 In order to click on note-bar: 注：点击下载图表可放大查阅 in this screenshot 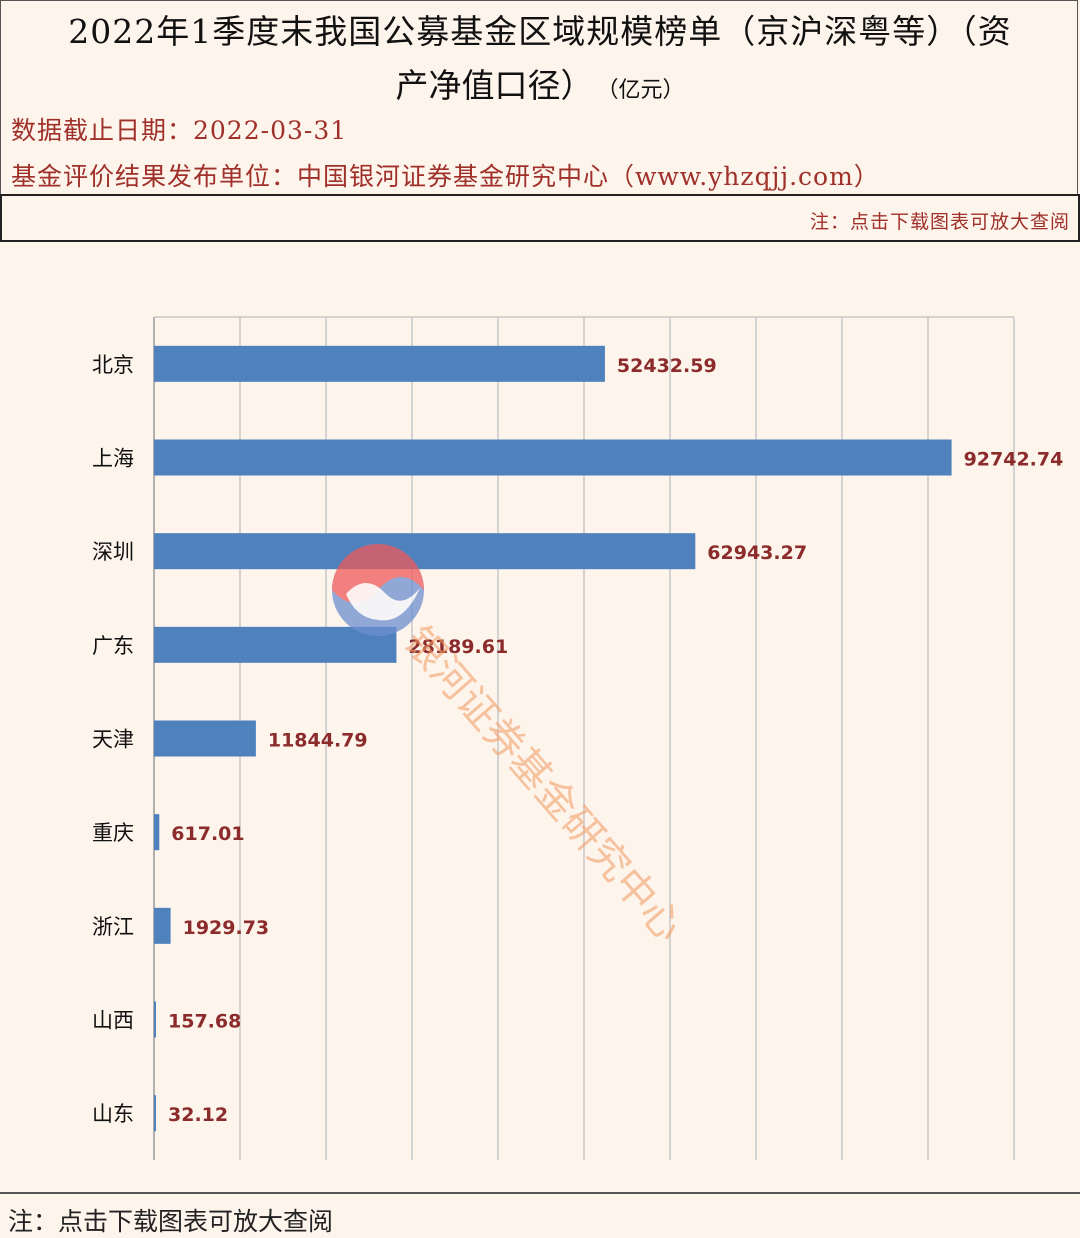, I will do `click(540, 218)`.